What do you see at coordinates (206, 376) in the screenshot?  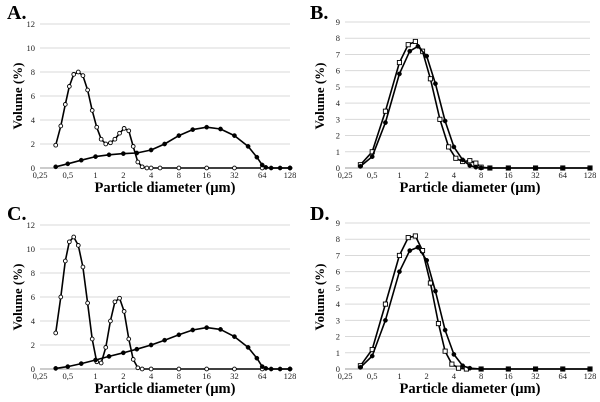 I see `x-tick-label: 16` at bounding box center [206, 376].